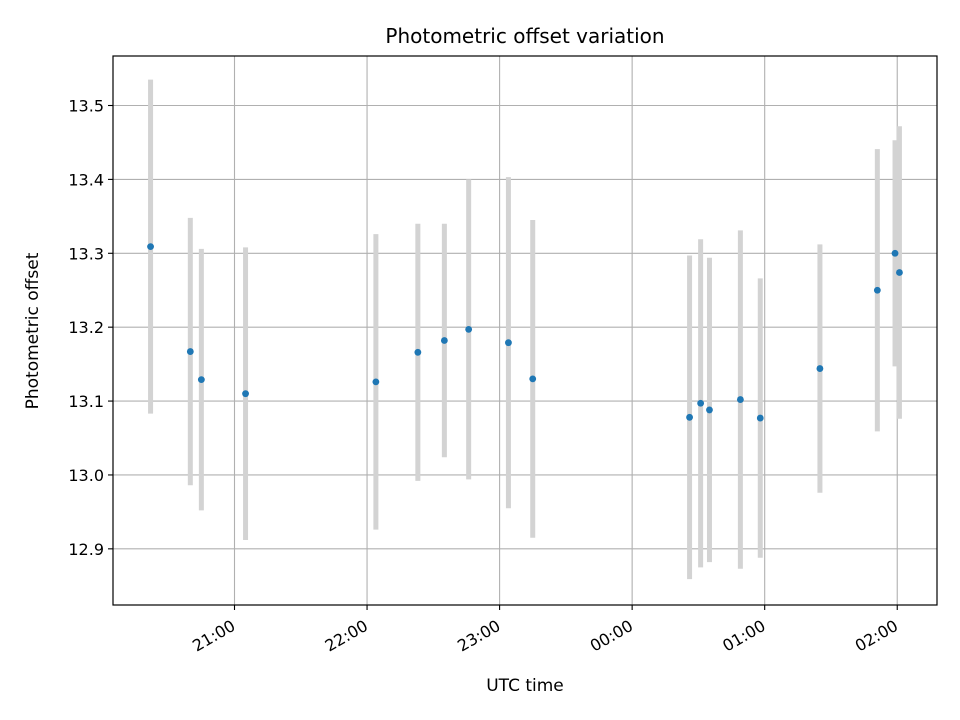 The width and height of the screenshot is (960, 720). I want to click on y-tick-label: 13.3, so click(86, 253).